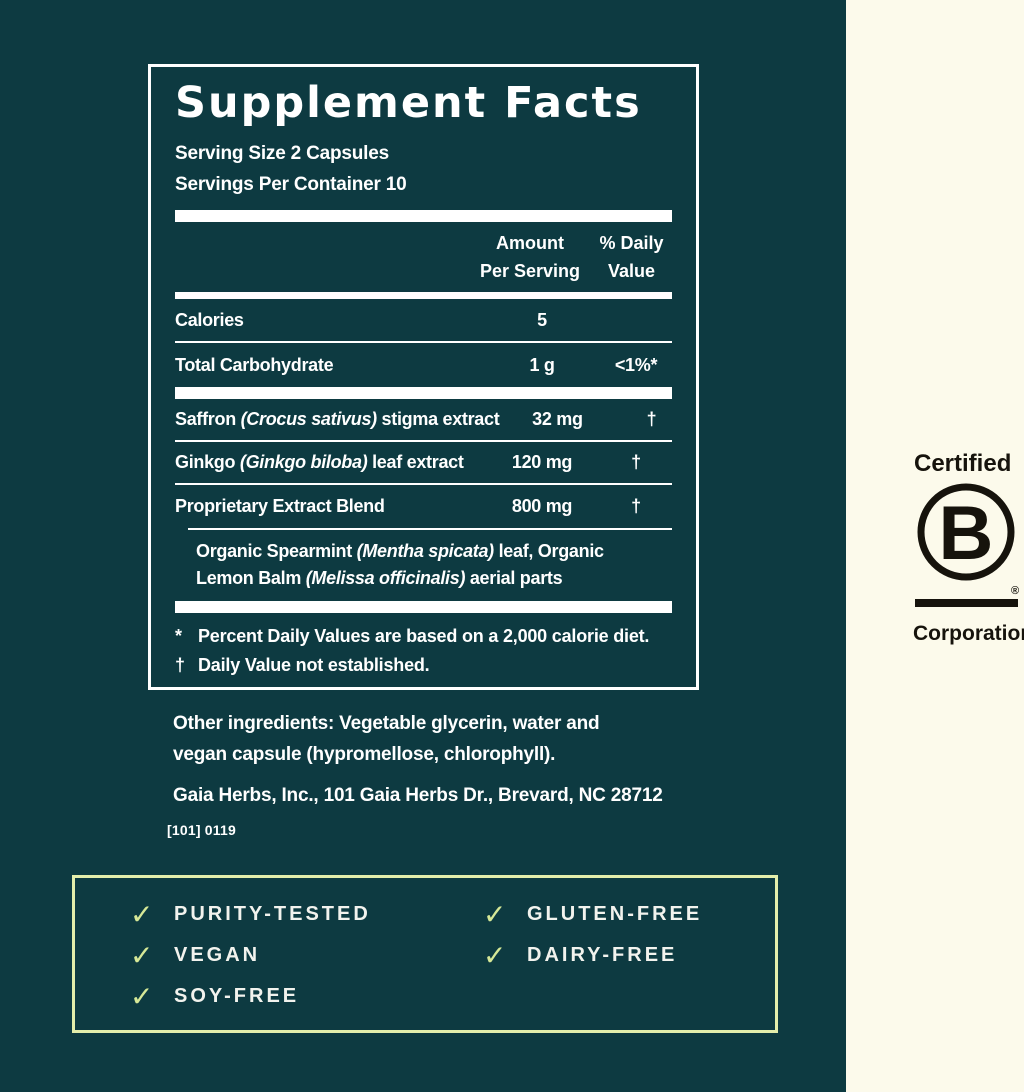 This screenshot has width=1024, height=1092. Describe the element at coordinates (201, 830) in the screenshot. I see `lot-code: [101] 0119` at that location.